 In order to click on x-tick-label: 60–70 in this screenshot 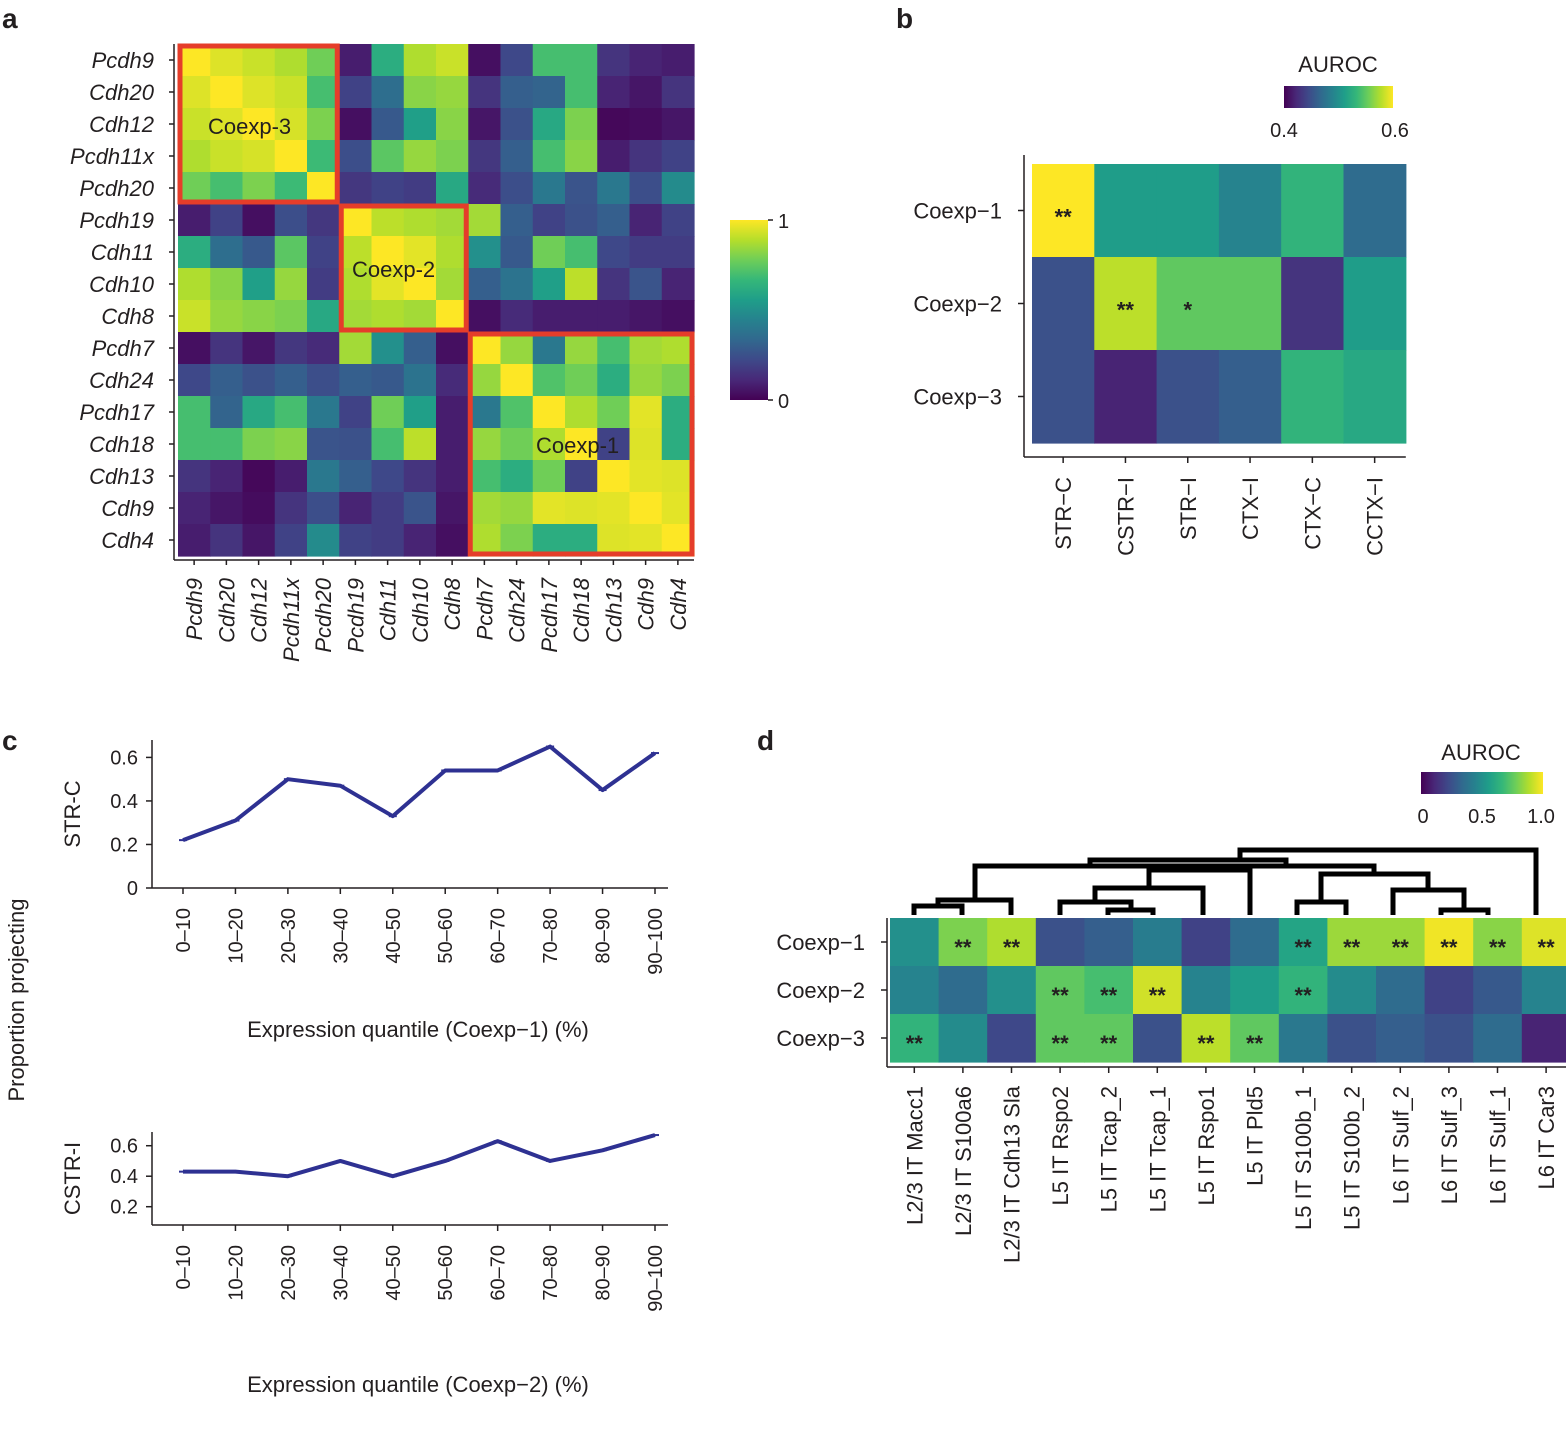, I will do `click(499, 1273)`.